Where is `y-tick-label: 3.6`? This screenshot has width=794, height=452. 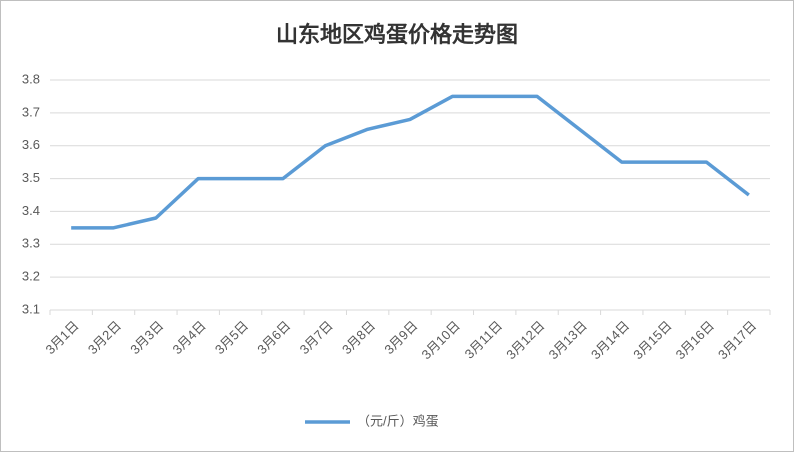 y-tick-label: 3.6 is located at coordinates (31, 144).